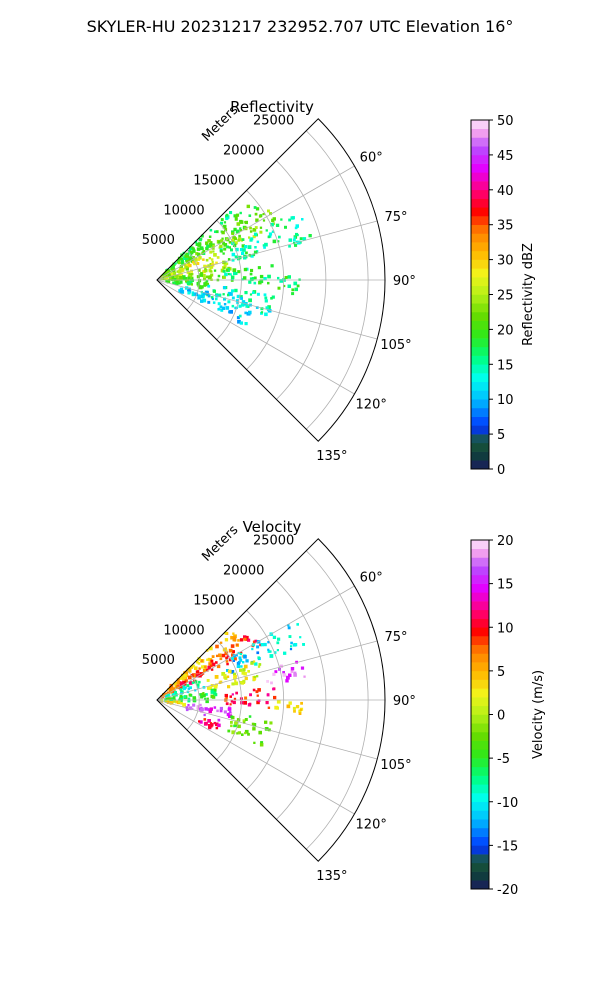  What do you see at coordinates (371, 825) in the screenshot?
I see `velocity-angle-tick: 120°` at bounding box center [371, 825].